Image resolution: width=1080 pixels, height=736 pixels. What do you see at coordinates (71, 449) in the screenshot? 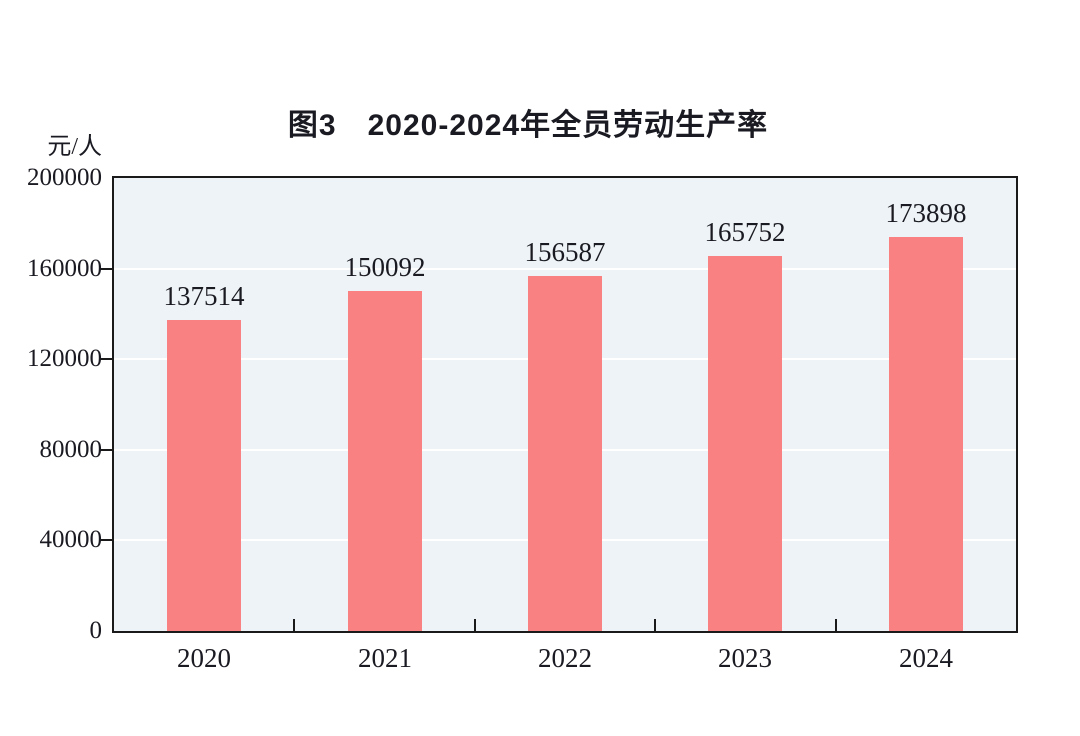
I see `y-axis-tick-label: 80000` at bounding box center [71, 449].